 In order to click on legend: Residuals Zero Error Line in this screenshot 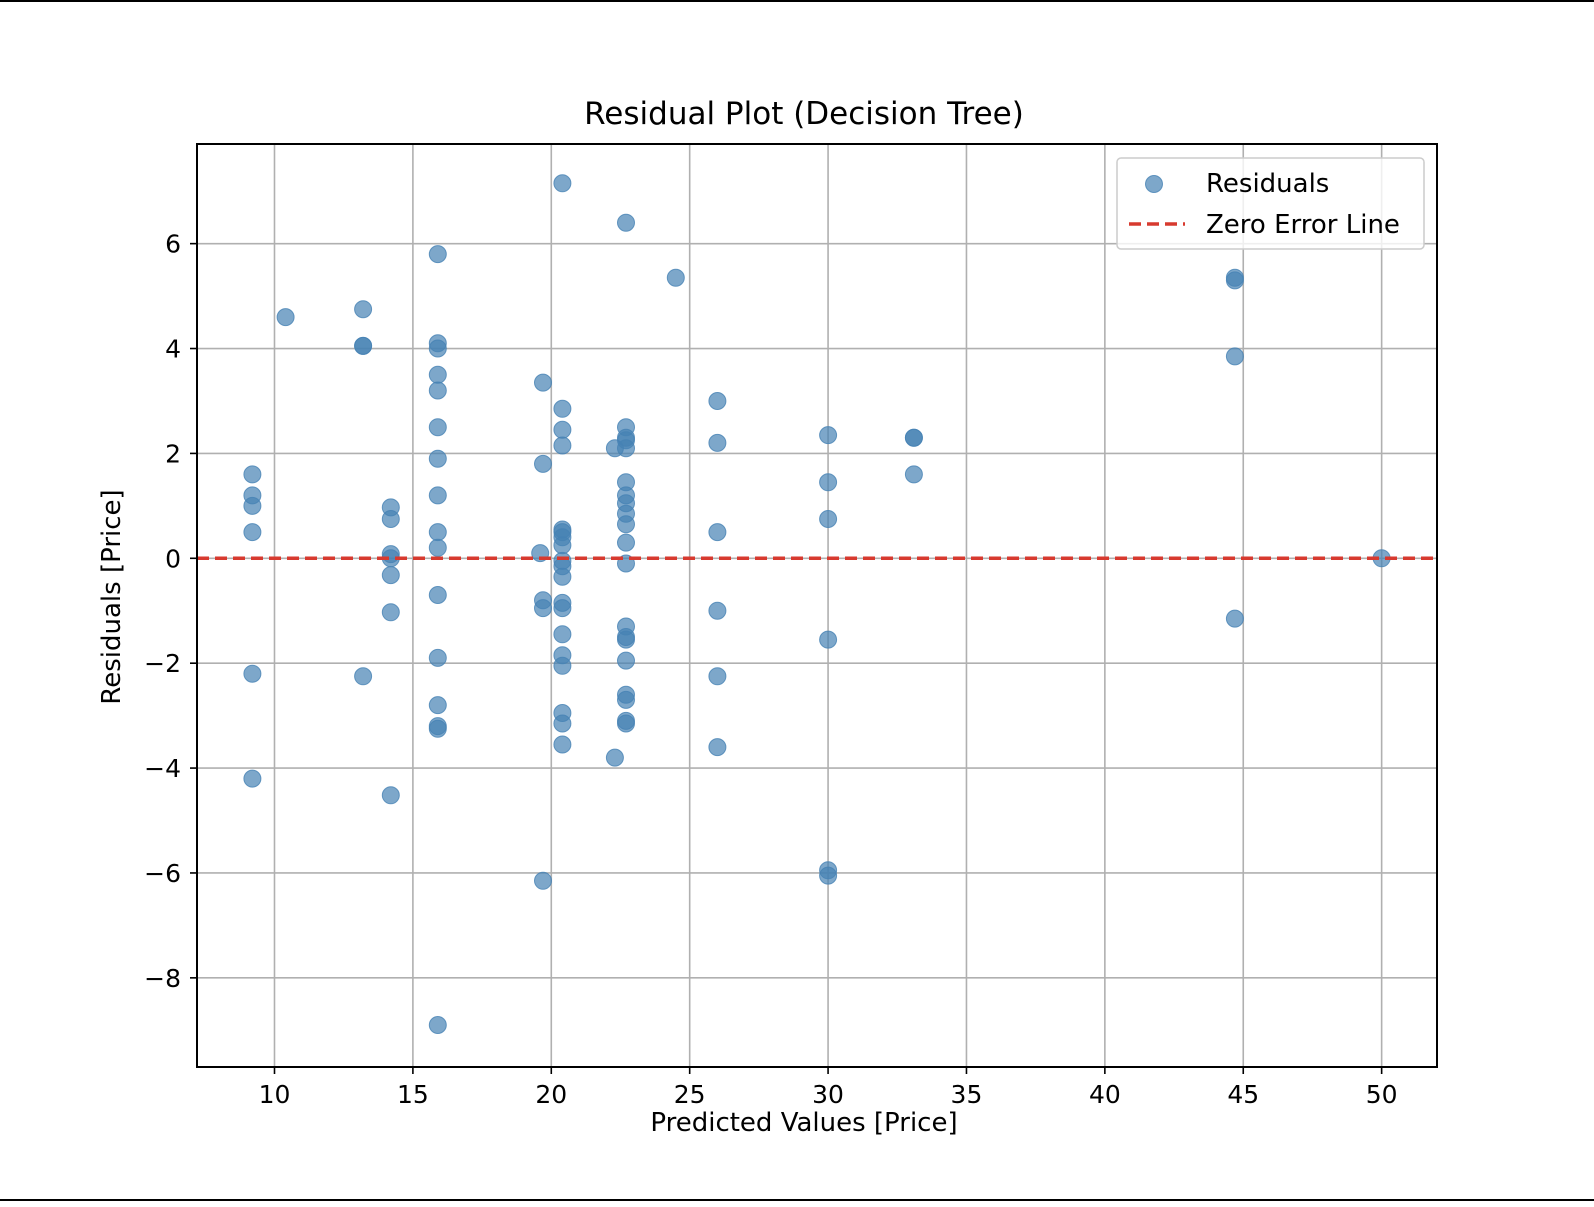, I will do `click(1270, 203)`.